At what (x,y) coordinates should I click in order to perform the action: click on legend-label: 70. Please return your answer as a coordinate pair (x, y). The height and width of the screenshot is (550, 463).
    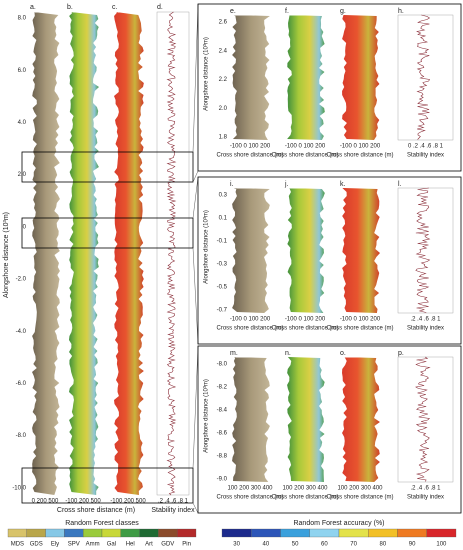
    Looking at the image, I should click on (353, 545).